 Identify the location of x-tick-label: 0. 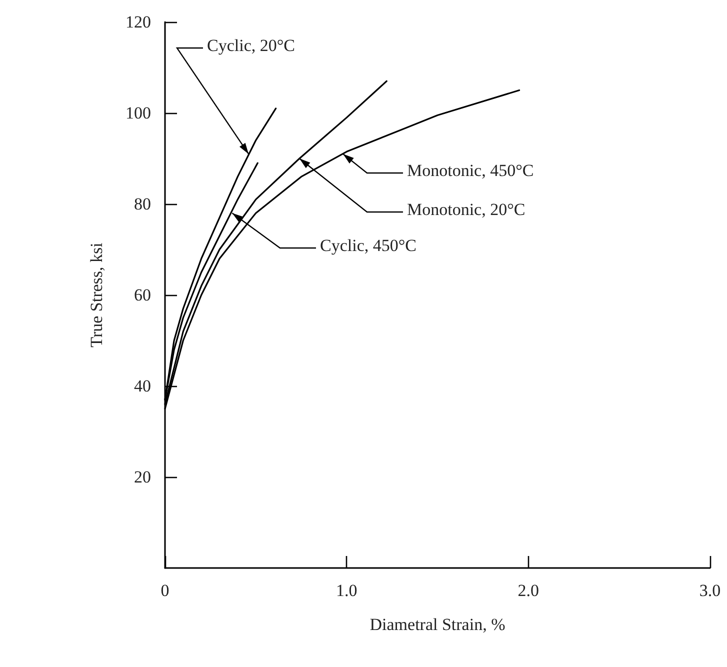
(165, 590).